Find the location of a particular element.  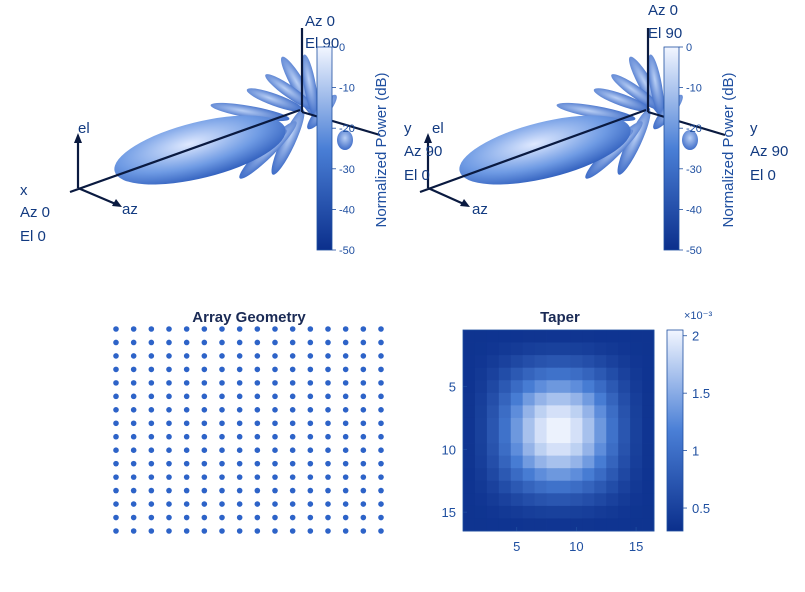

colorbar-tick-label: -30 is located at coordinates (347, 170).